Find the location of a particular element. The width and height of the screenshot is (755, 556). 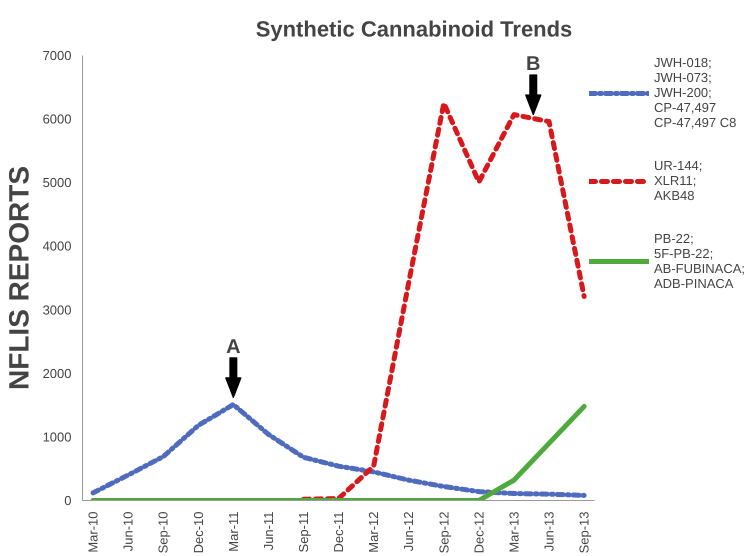

x-tick-label: Mar-10 is located at coordinates (93, 532).